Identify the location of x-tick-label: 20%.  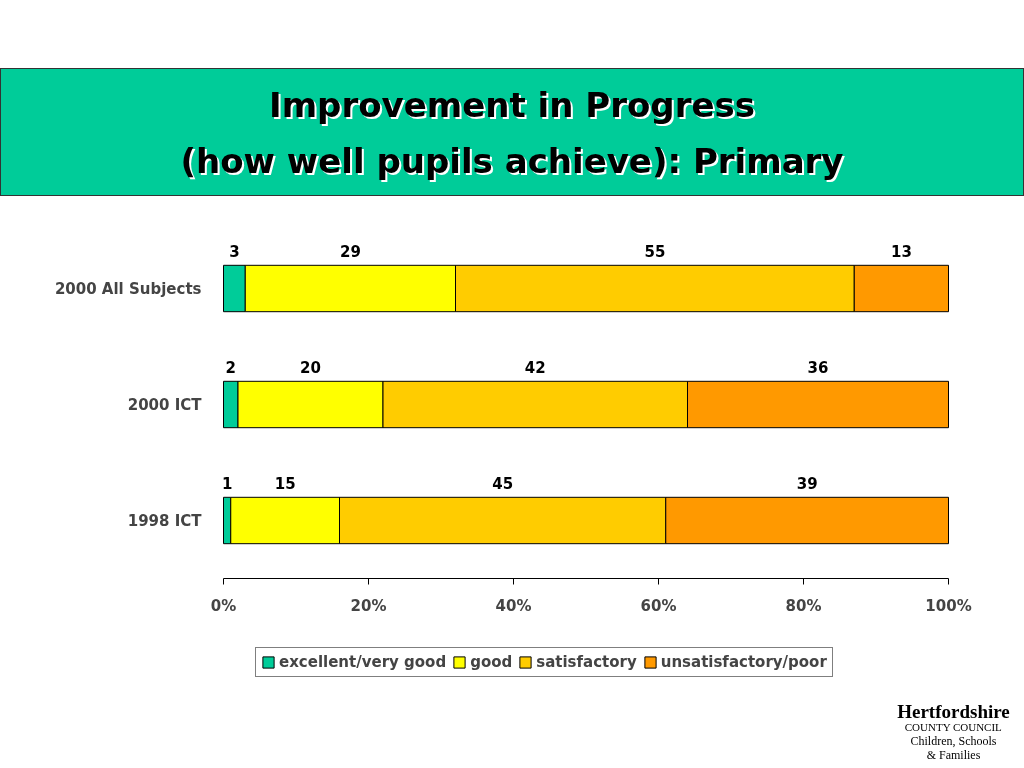
(368, 605).